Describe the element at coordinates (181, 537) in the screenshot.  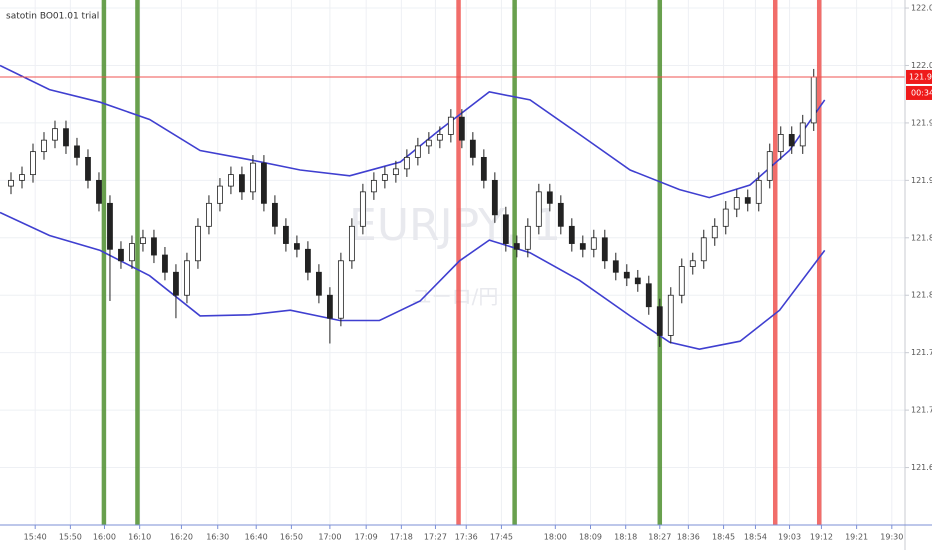
I see `x-tick-label: 16:20` at that location.